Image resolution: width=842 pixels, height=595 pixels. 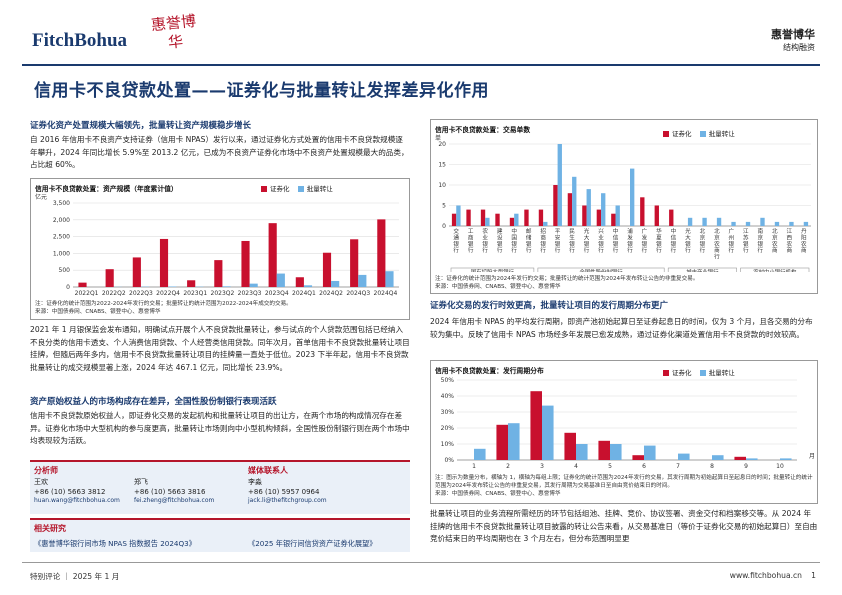 I want to click on media-email: jack.li@thefitchgroup.com, so click(x=287, y=500).